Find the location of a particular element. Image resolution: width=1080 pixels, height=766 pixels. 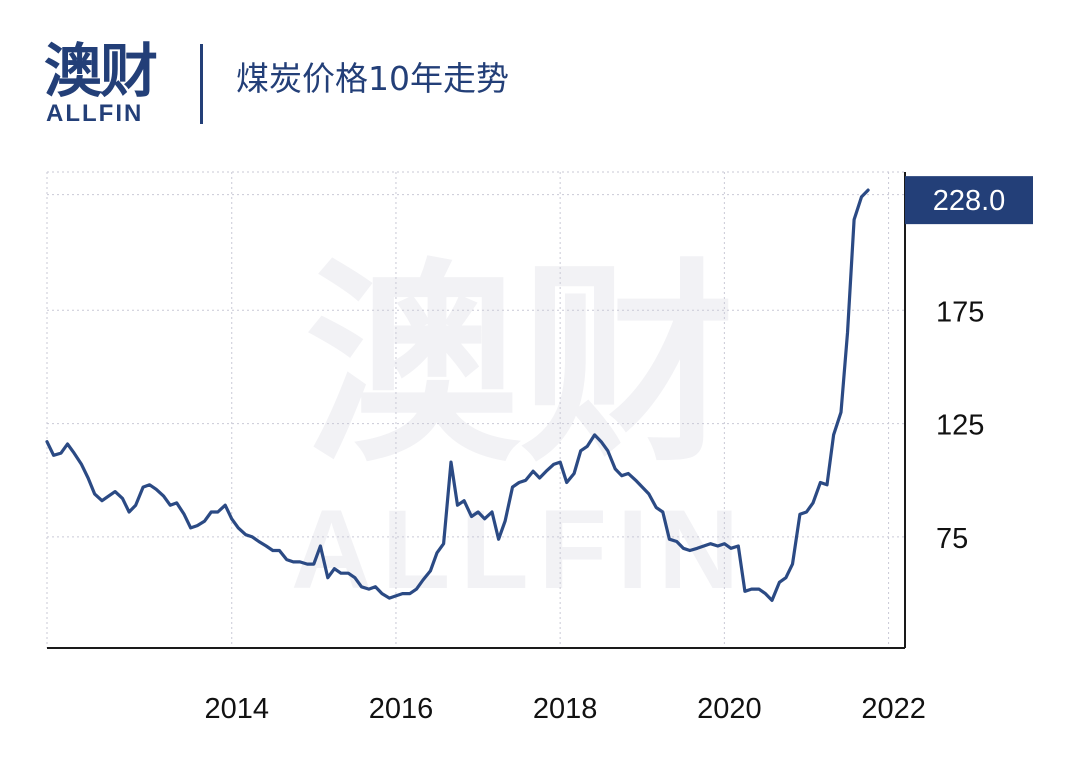

x-tick-label: 2016 is located at coordinates (401, 709).